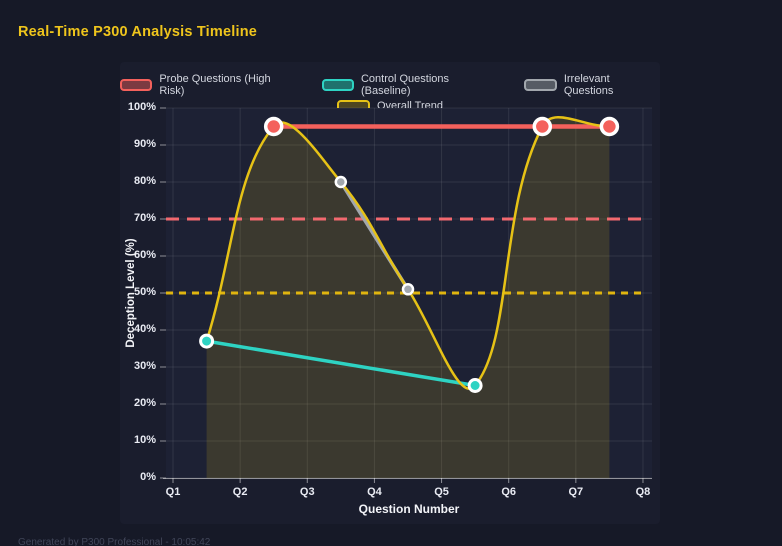 The image size is (782, 546). I want to click on y-tick-label: 50%, so click(144, 292).